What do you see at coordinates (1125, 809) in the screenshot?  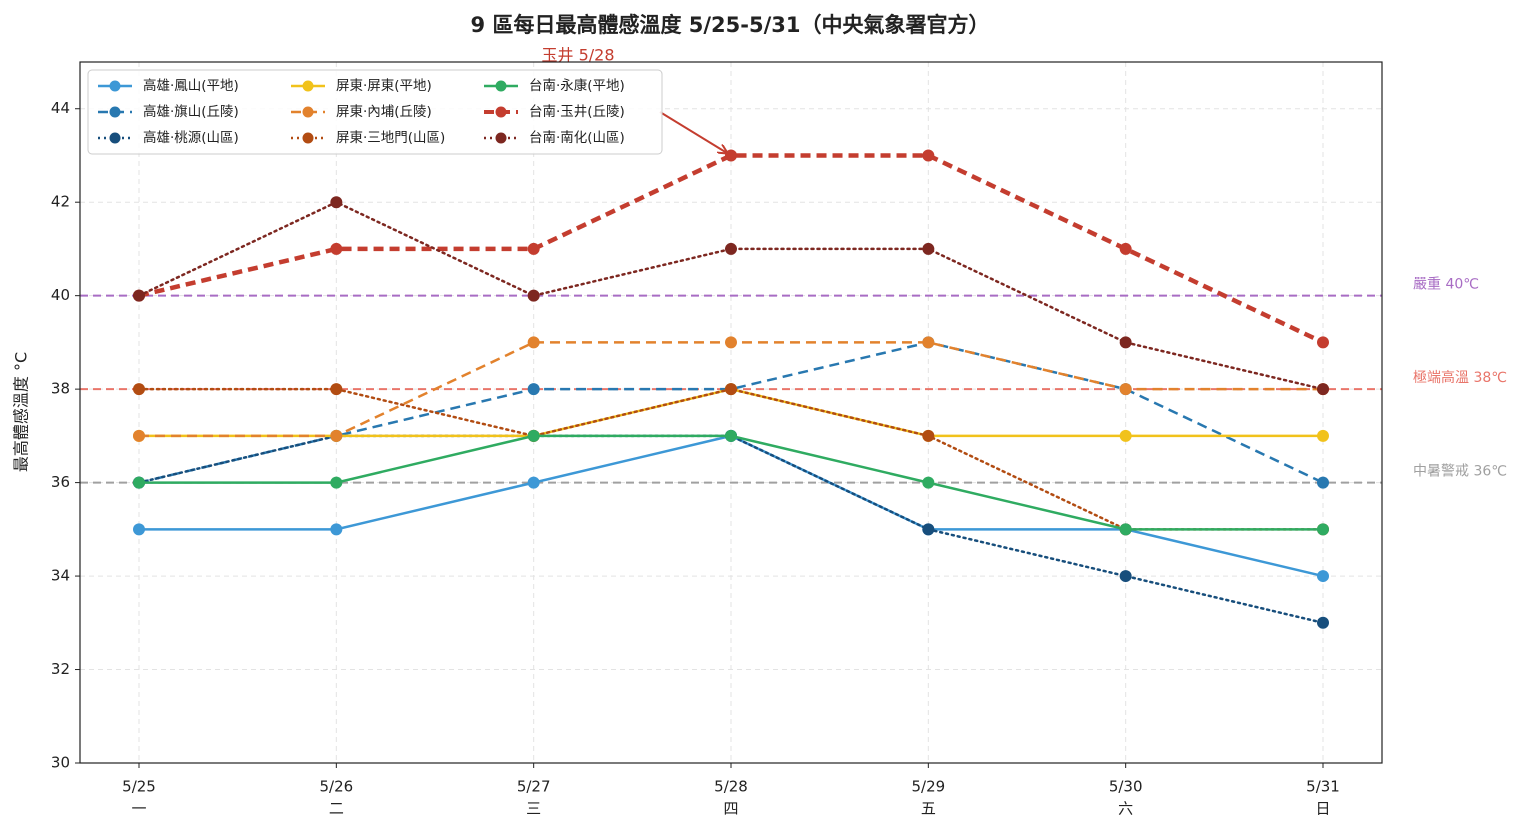 I see `x-tick-sublabel: 六` at bounding box center [1125, 809].